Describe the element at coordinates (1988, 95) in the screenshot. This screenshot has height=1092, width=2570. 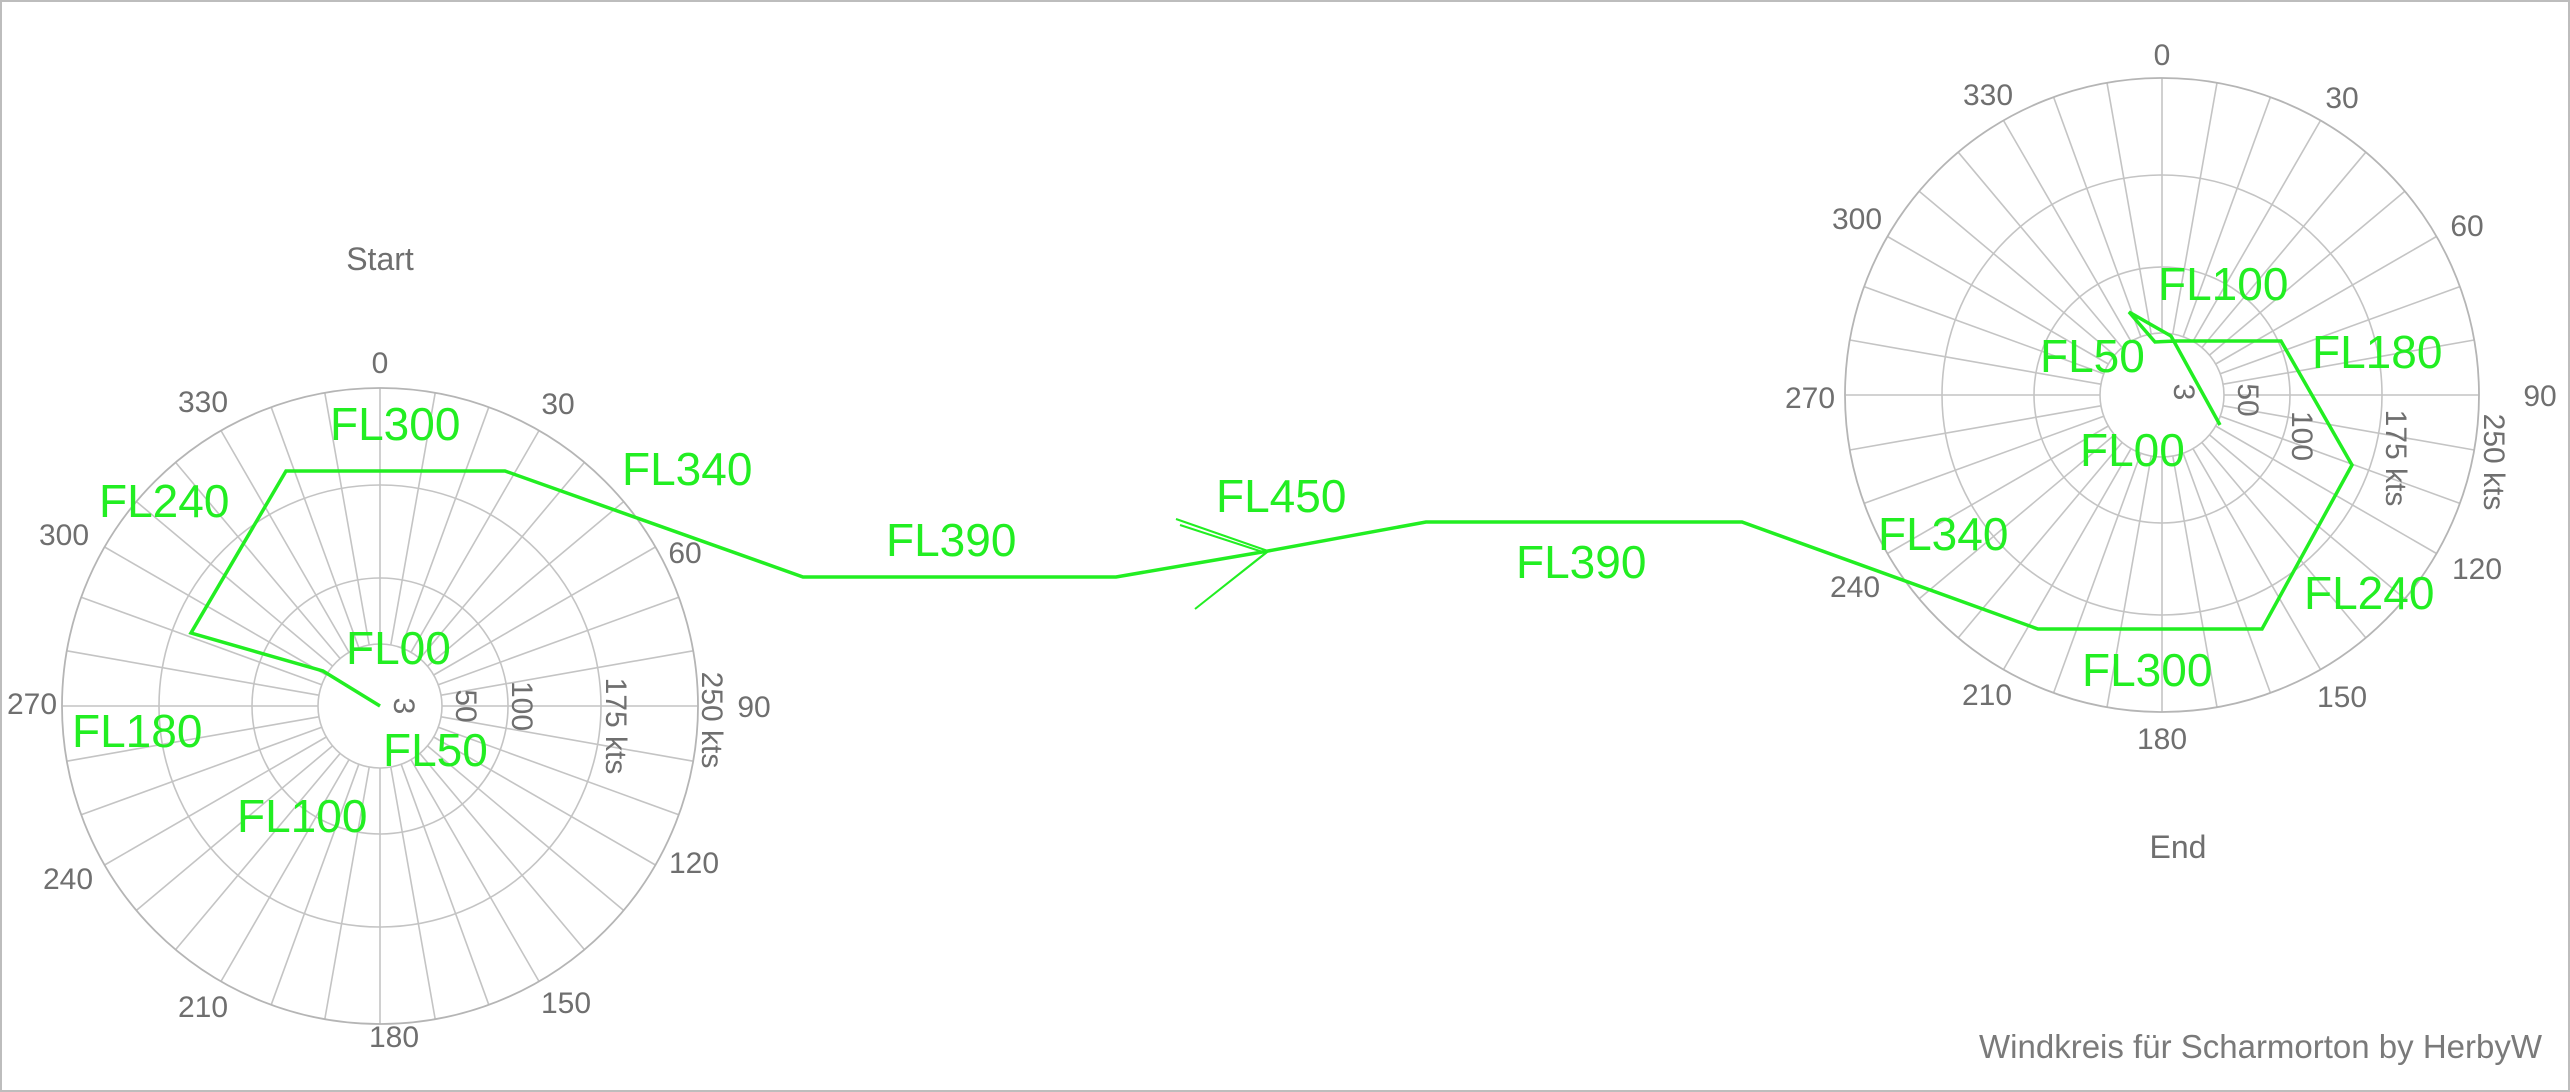
I see `end-angle-330: 330` at that location.